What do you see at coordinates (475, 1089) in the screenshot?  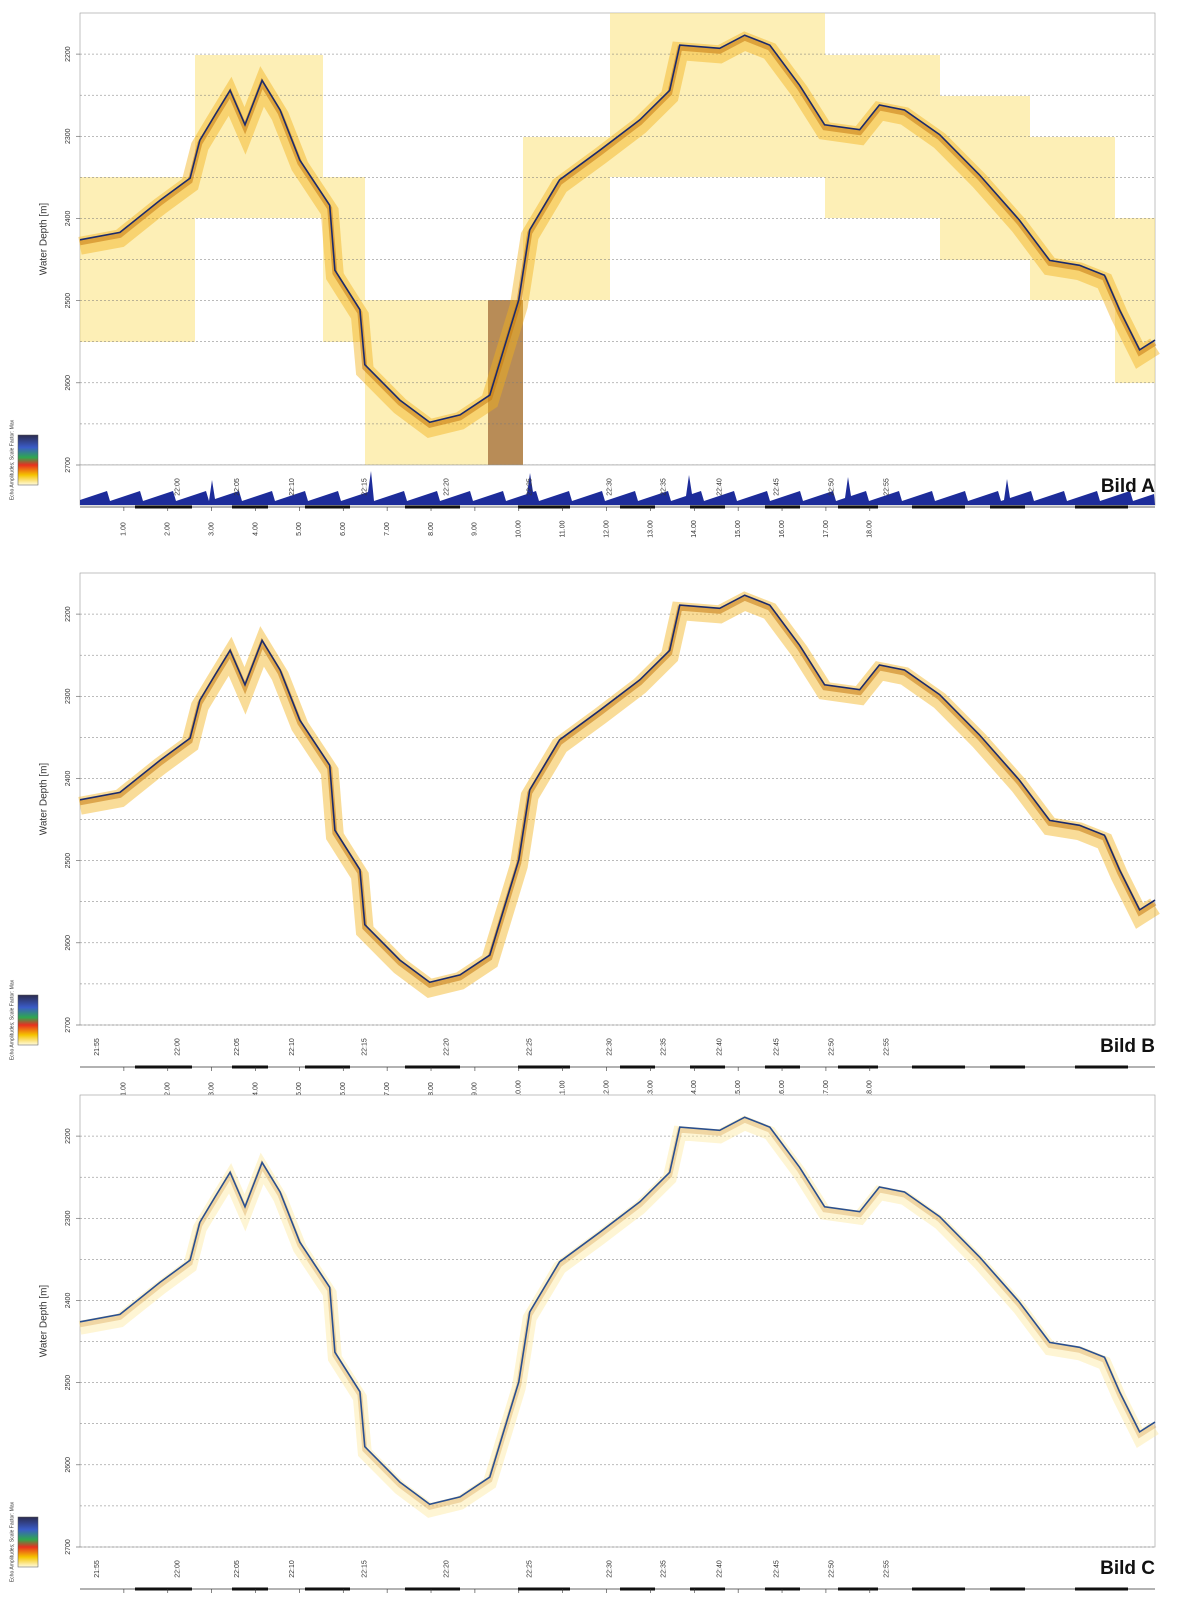 I see `x-tick-label: 9.00` at bounding box center [475, 1089].